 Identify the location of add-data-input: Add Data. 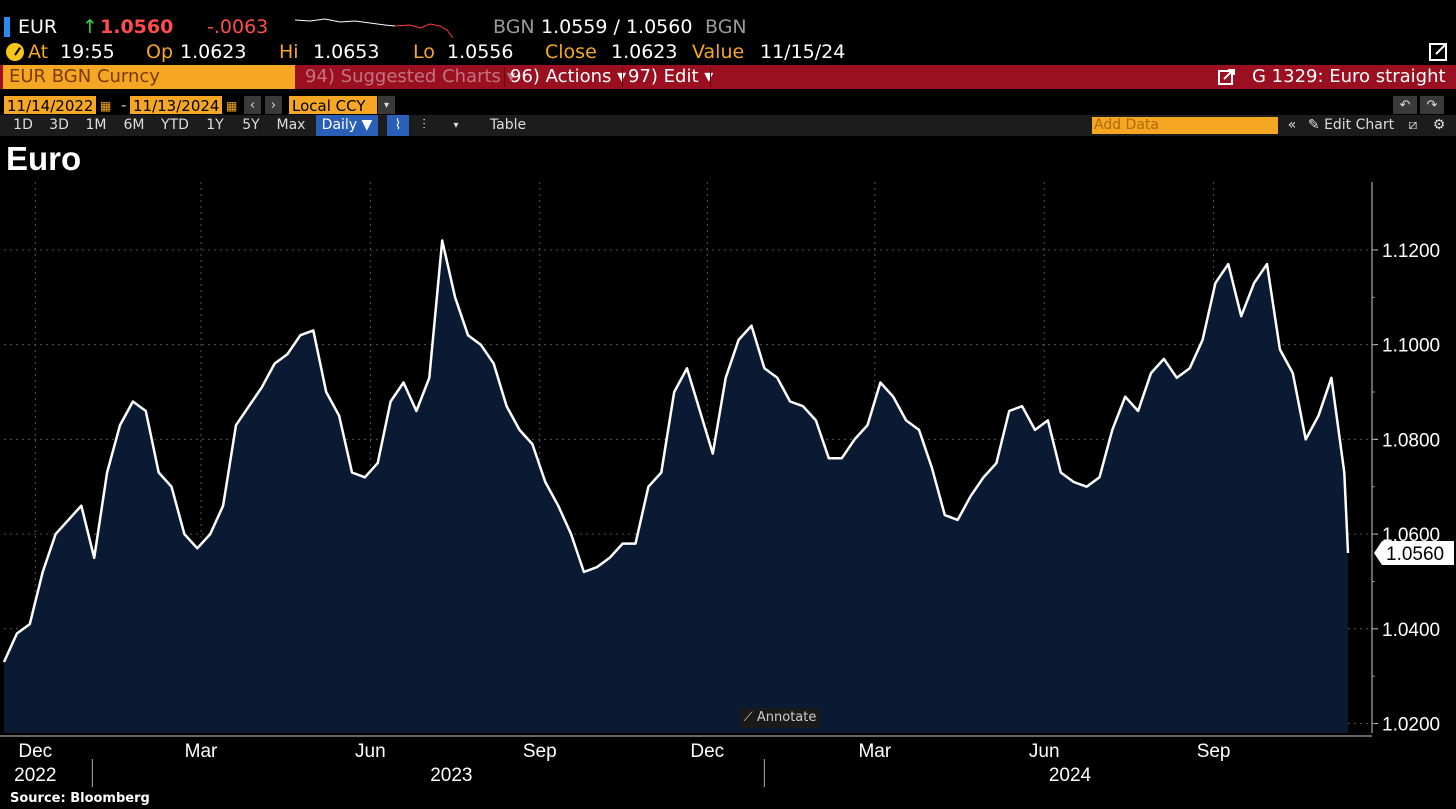
(1185, 125).